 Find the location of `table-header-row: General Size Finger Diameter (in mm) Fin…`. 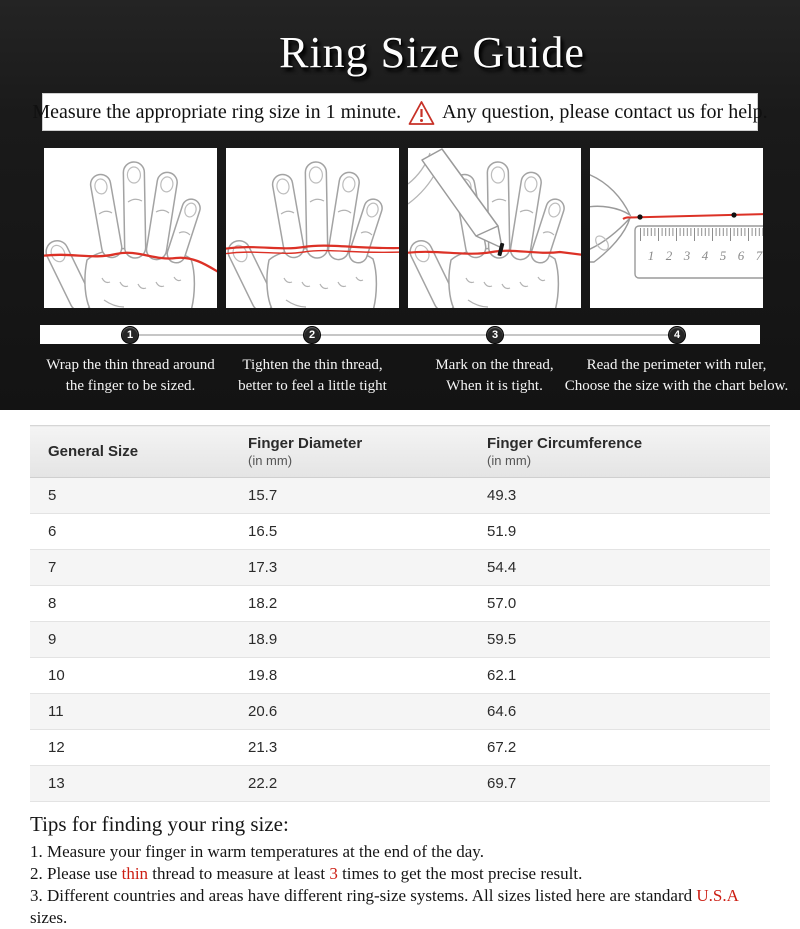

table-header-row: General Size Finger Diameter (in mm) Fin… is located at coordinates (400, 451).